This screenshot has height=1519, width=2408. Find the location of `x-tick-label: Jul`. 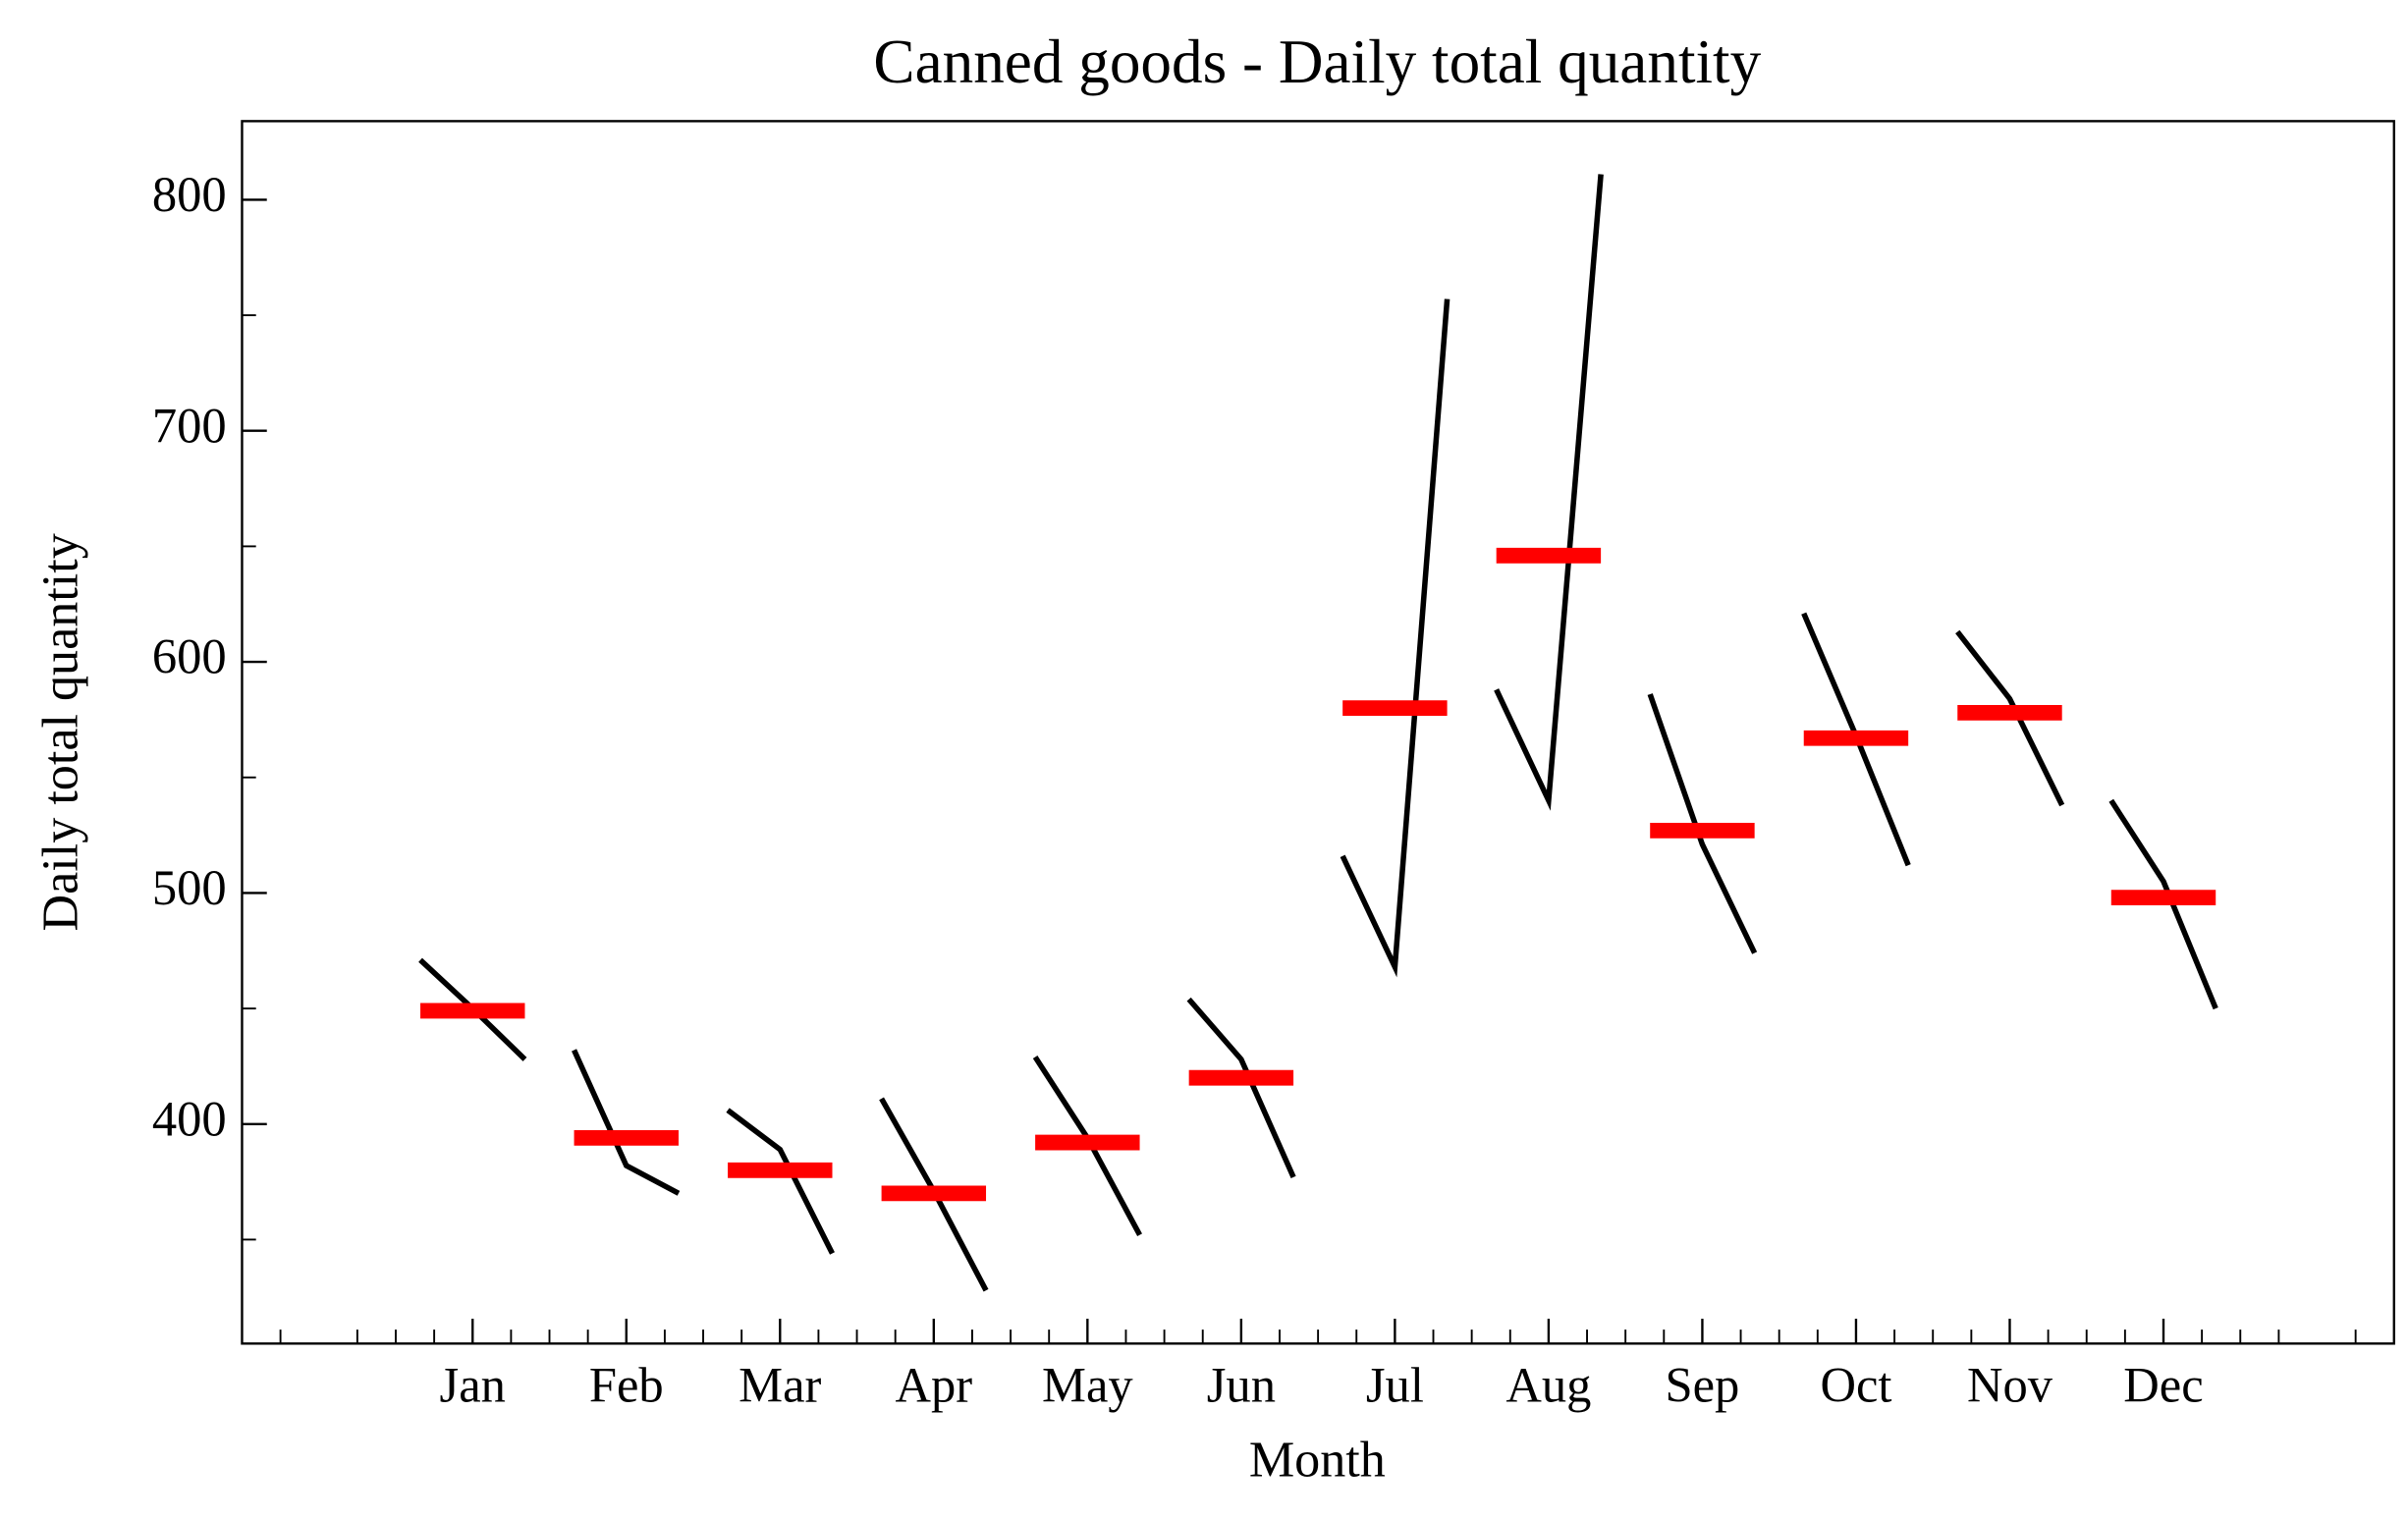

x-tick-label: Jul is located at coordinates (1395, 1384).